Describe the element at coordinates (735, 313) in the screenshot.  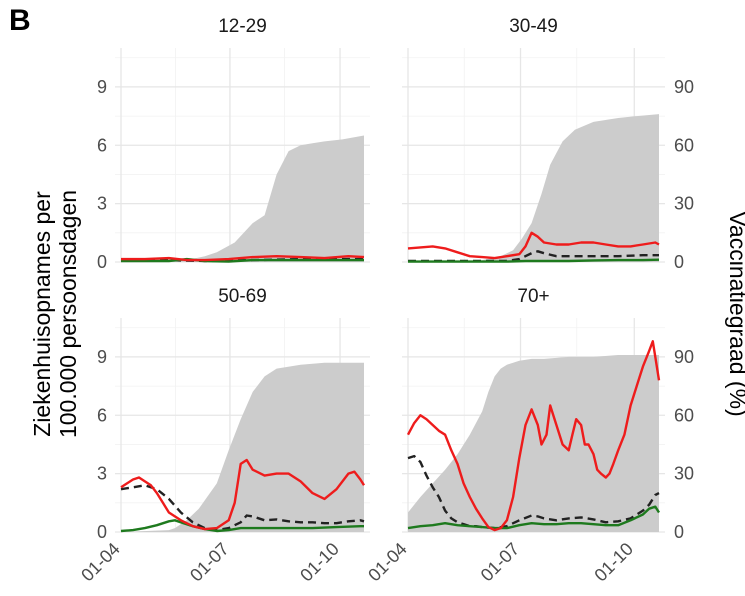
I see `y2-axis-title: Vaccinatiegraad (%)` at that location.